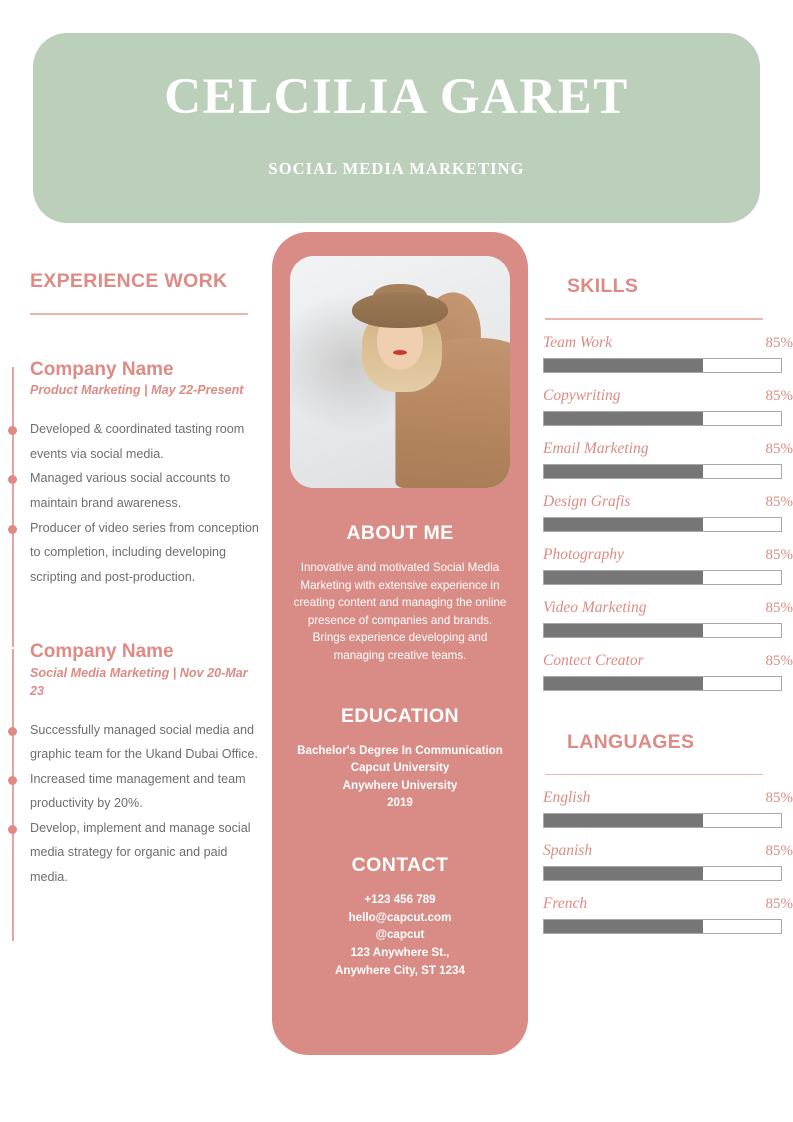 The width and height of the screenshot is (793, 1122). What do you see at coordinates (400, 952) in the screenshot?
I see `contact-address-line-1: 123 Anywhere St.,` at bounding box center [400, 952].